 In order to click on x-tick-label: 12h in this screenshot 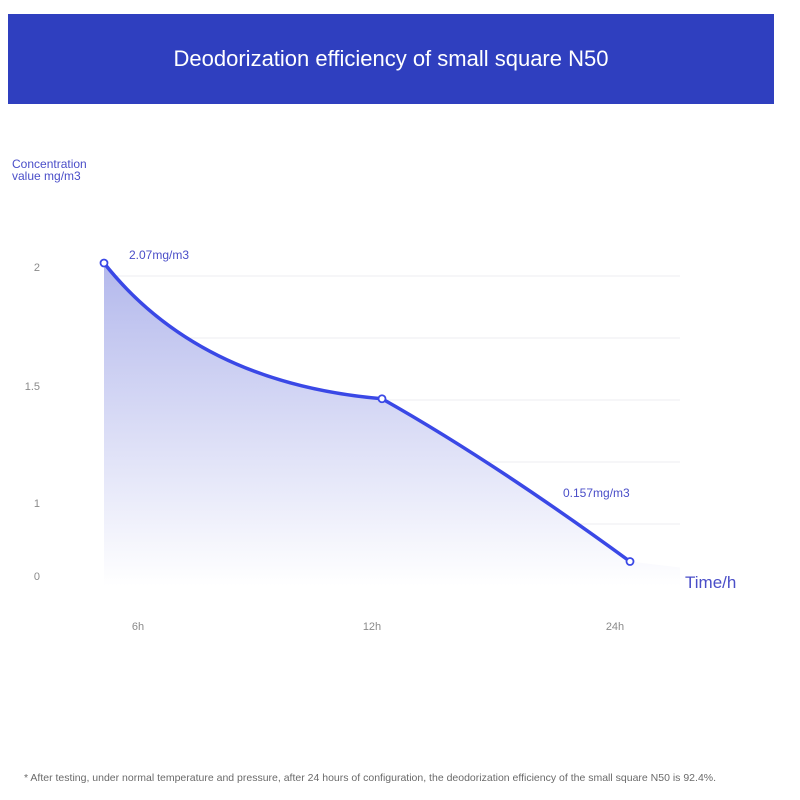, I will do `click(372, 627)`.